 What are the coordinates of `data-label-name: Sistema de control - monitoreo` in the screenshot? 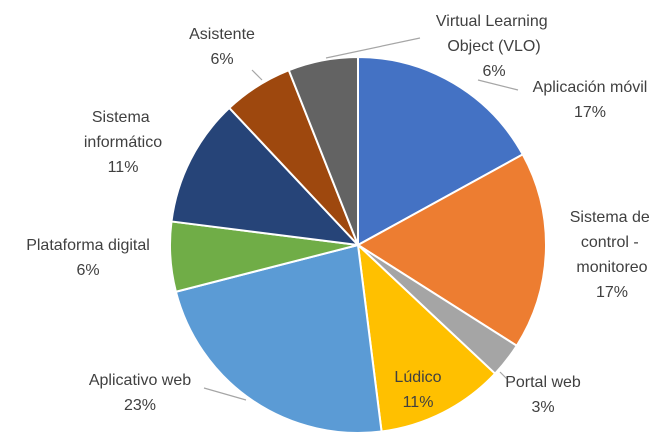 It's located at (612, 242).